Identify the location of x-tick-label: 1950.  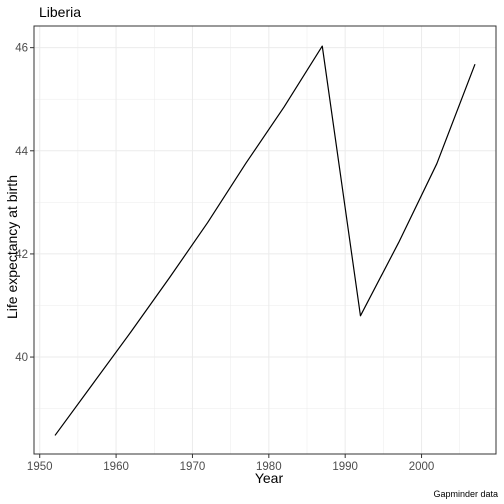
(40, 467).